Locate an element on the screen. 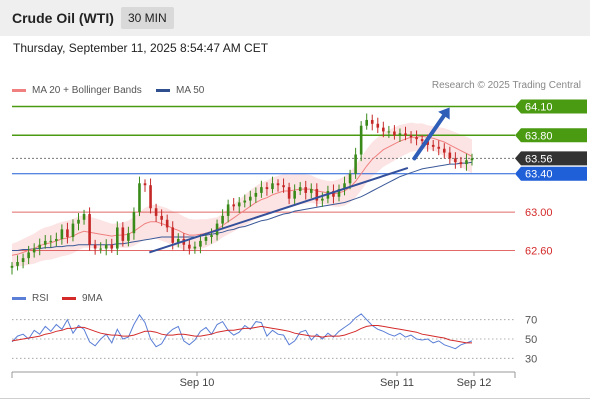 This screenshot has height=400, width=590. timeframe-badge: 30 MIN is located at coordinates (147, 18).